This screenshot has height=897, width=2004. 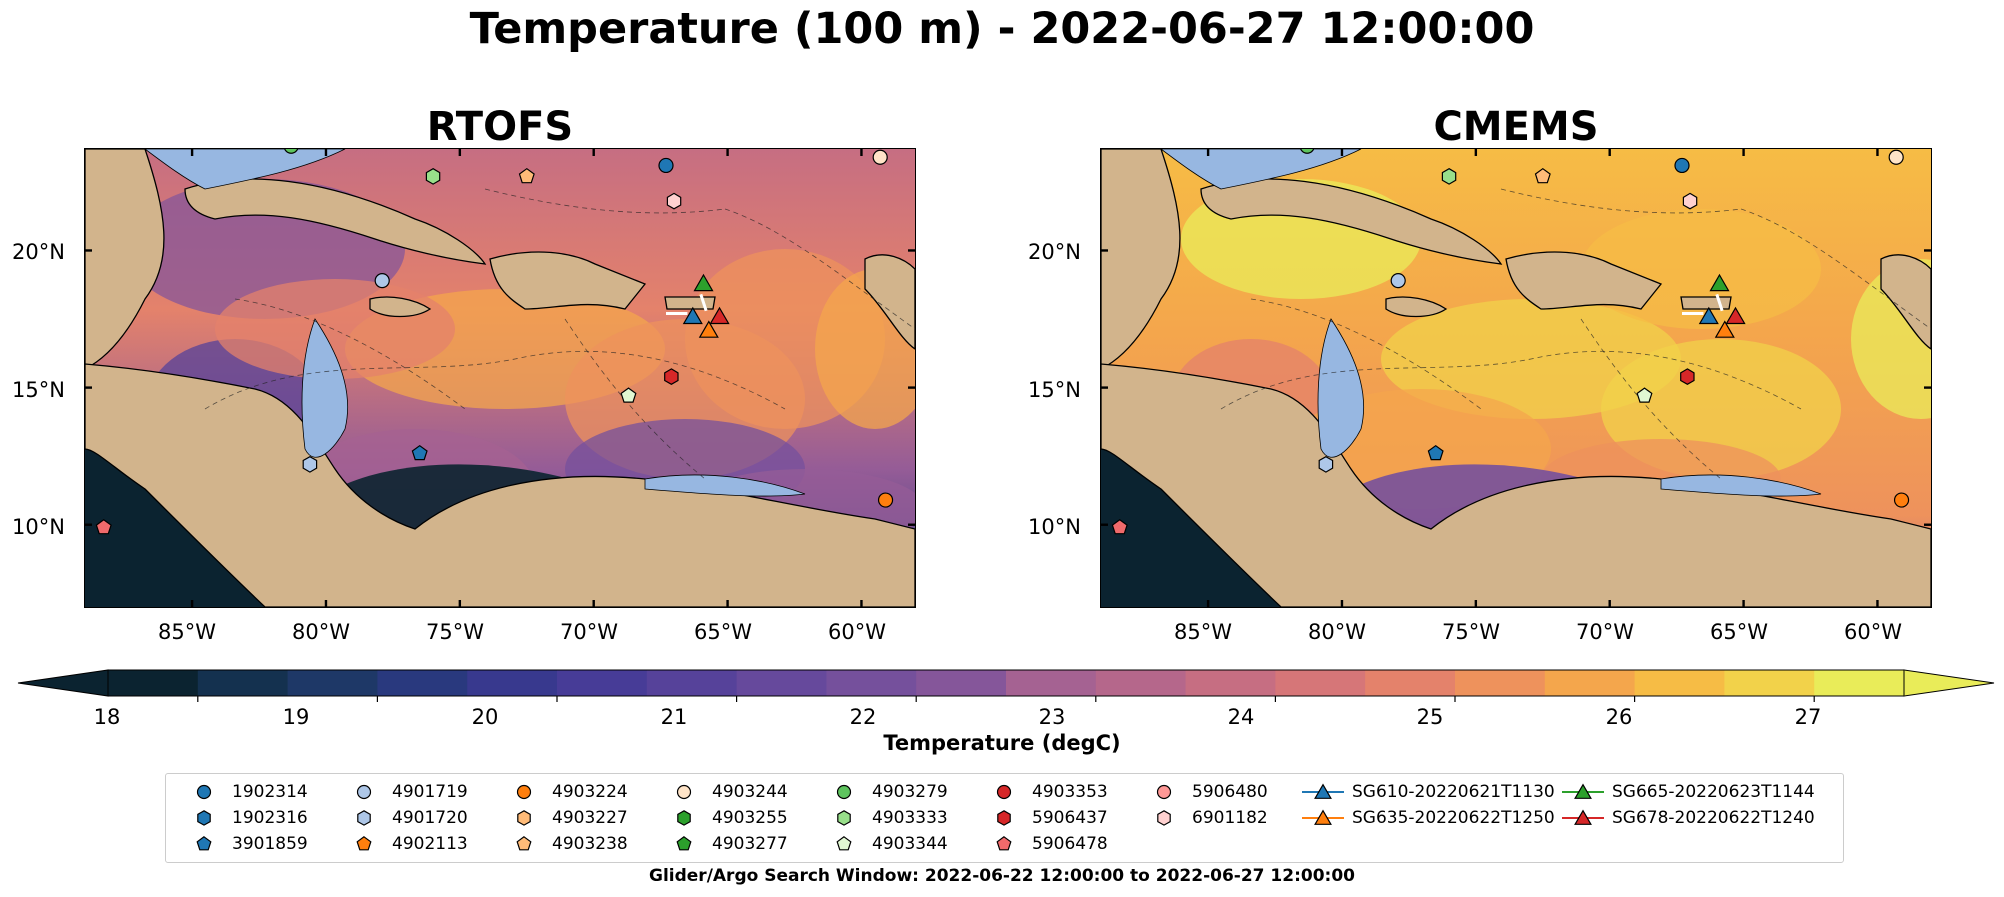 I want to click on legend-label: 4901719, so click(x=430, y=792).